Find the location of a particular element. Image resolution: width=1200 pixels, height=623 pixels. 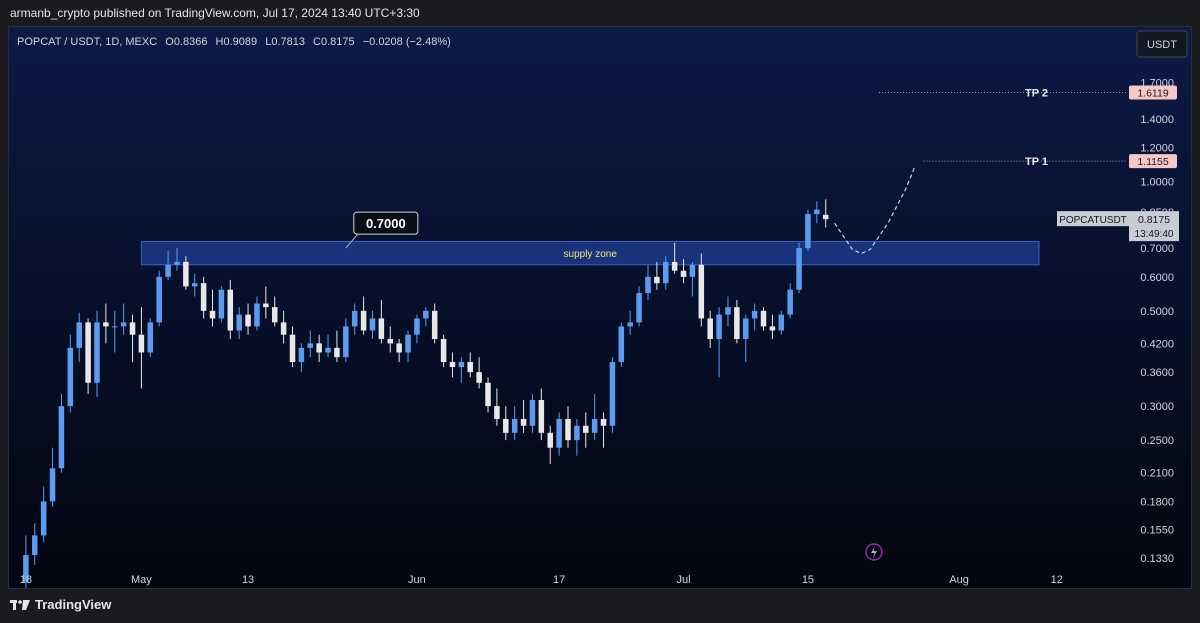

tradingview-logo: TradingView is located at coordinates (60, 604).